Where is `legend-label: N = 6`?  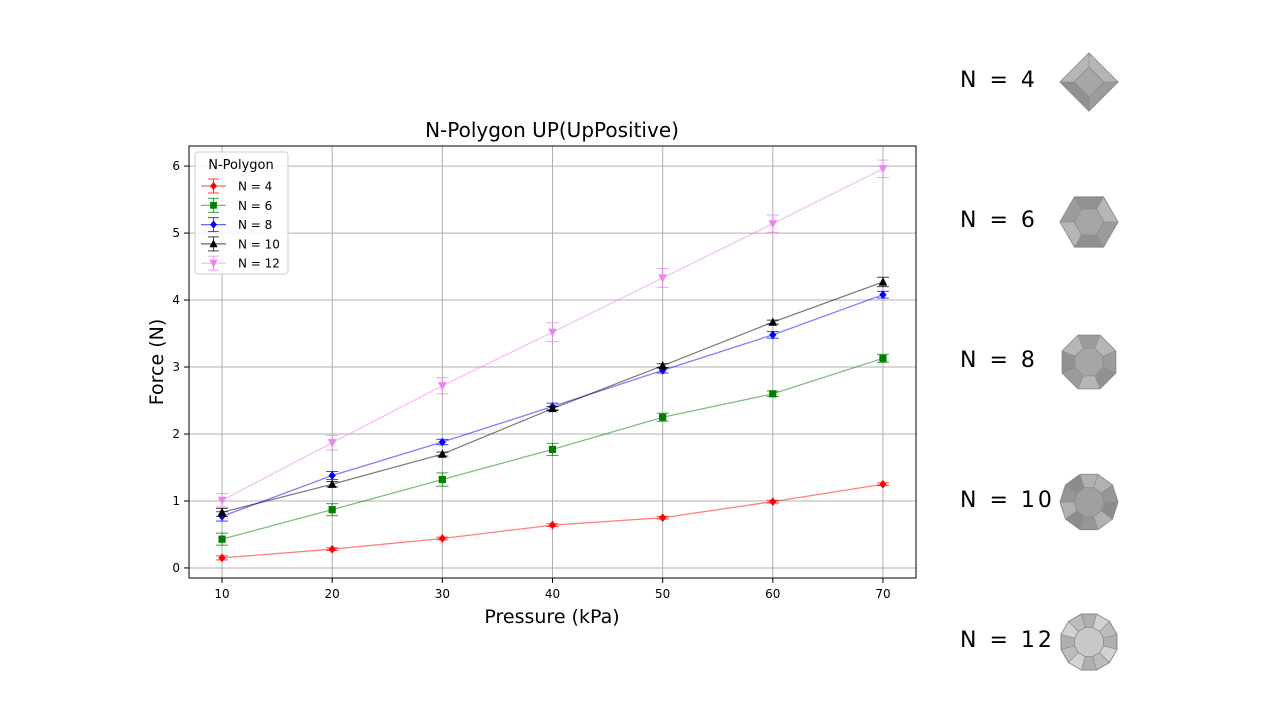
legend-label: N = 6 is located at coordinates (255, 206).